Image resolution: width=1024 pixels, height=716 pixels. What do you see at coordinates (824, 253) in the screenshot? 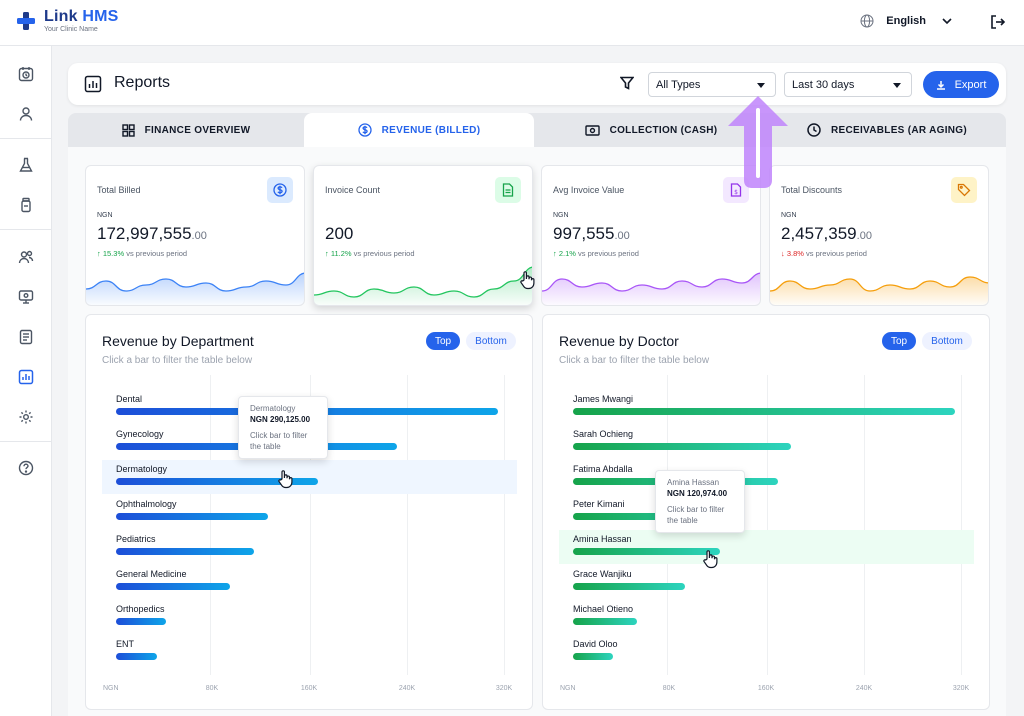
I see `kpi-change: ↓ 3.8% vs previous period` at bounding box center [824, 253].